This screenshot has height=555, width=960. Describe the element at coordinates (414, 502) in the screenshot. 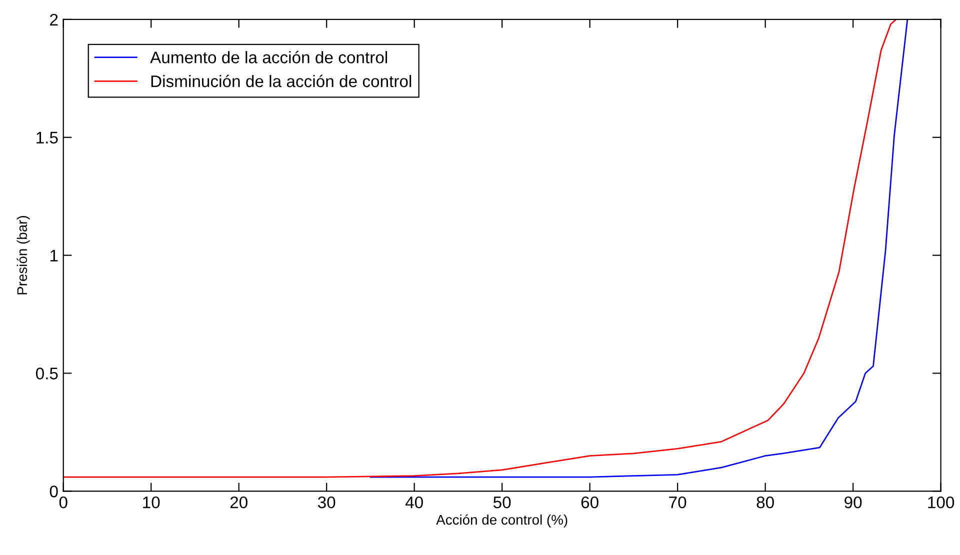

I see `x-tick-label: 40` at that location.